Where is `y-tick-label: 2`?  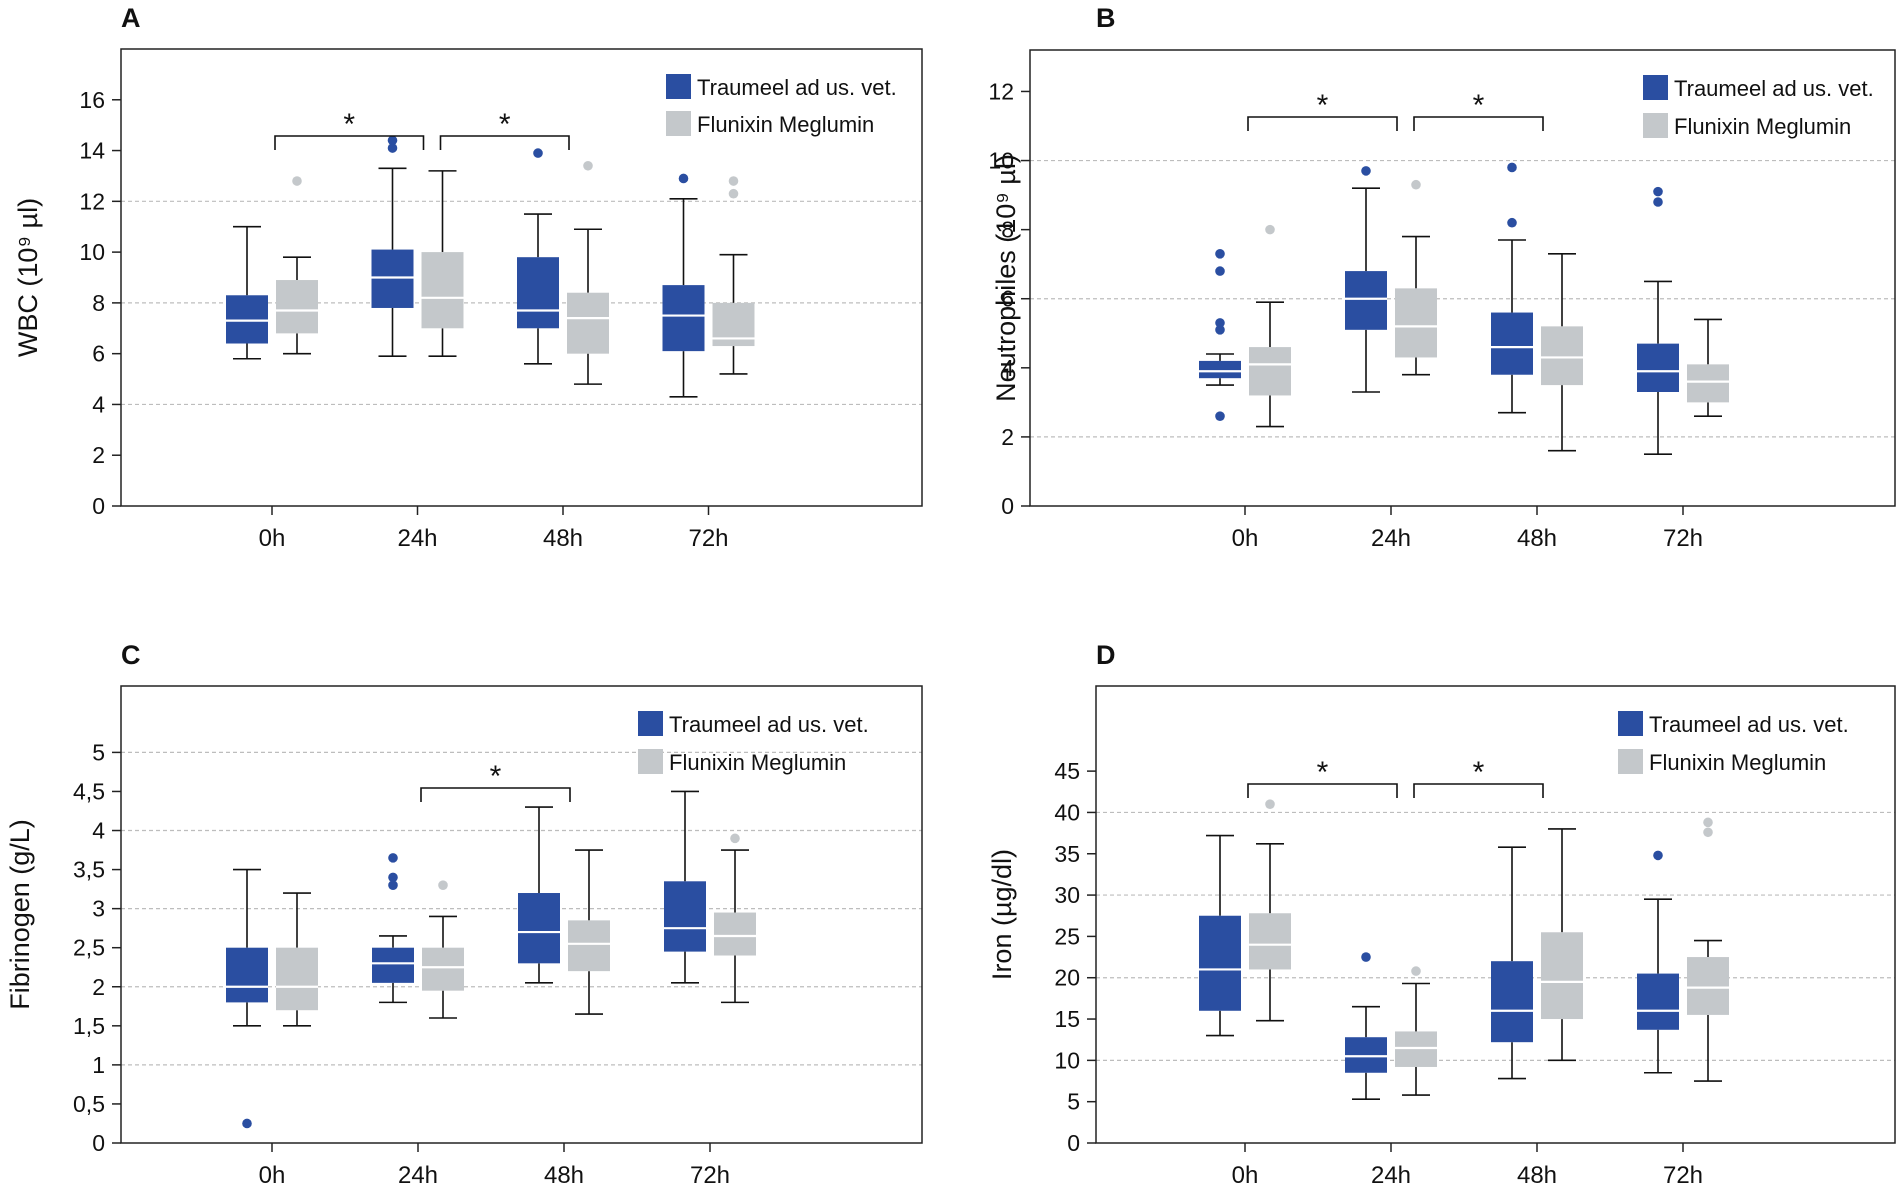 y-tick-label: 2 is located at coordinates (98, 987).